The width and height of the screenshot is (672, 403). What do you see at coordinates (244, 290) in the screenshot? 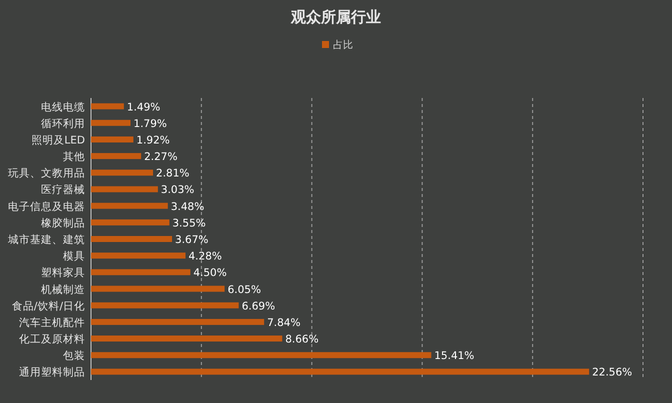
I see `data-label: 6.05%` at bounding box center [244, 290].